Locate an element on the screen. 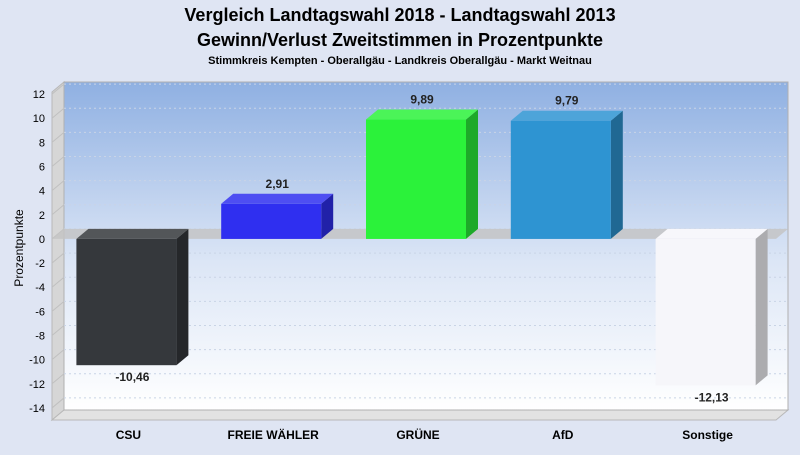 This screenshot has width=800, height=455. y-axis-label: Prozentpunkte is located at coordinates (19, 248).